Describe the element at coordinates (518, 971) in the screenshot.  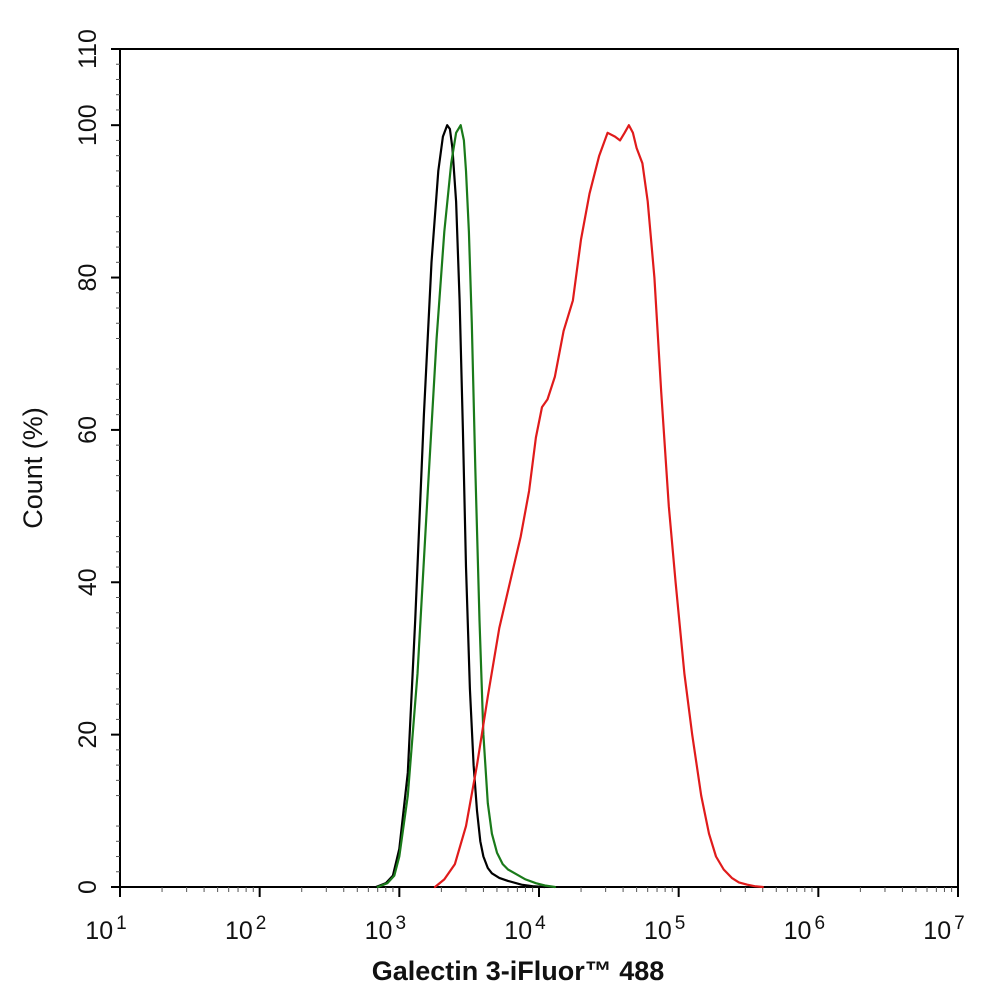
I see `x-axis-title: Galectin 3-iFluor™ 488` at that location.